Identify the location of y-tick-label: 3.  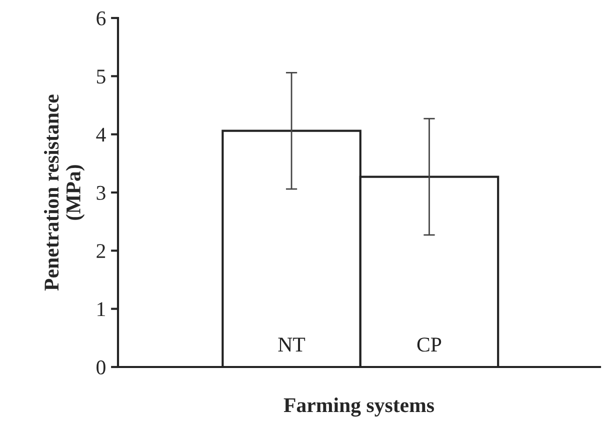
(101, 193).